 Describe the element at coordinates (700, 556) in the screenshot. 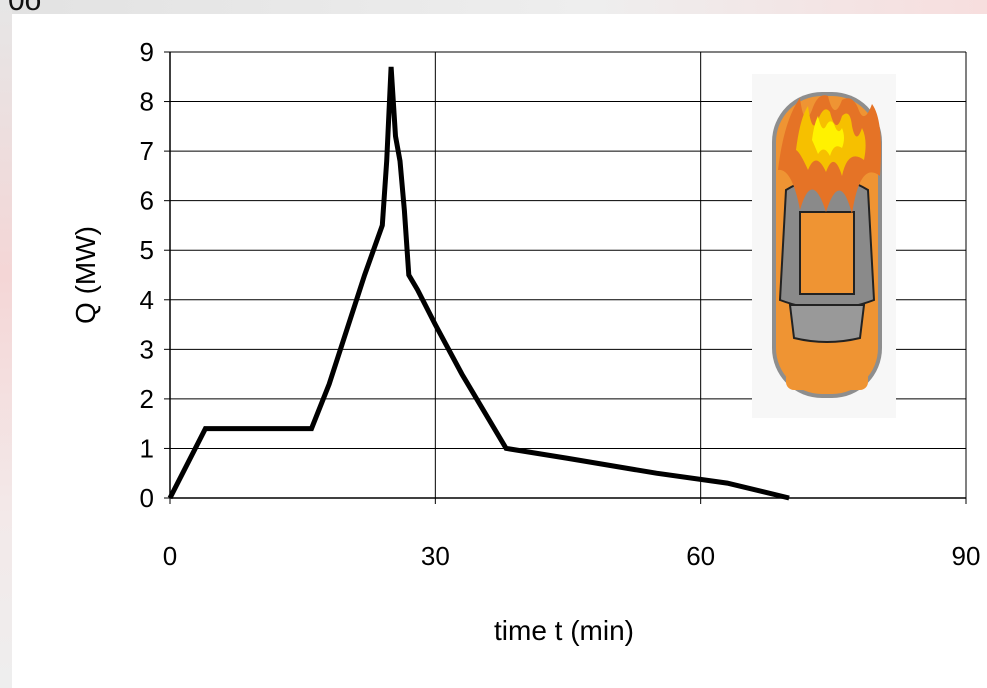

I see `x-tick-label: 60` at that location.